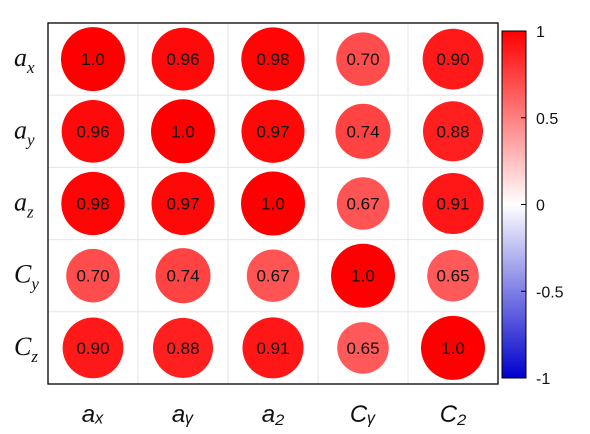  I want to click on row-label-Cy: Cy, so click(26, 277).